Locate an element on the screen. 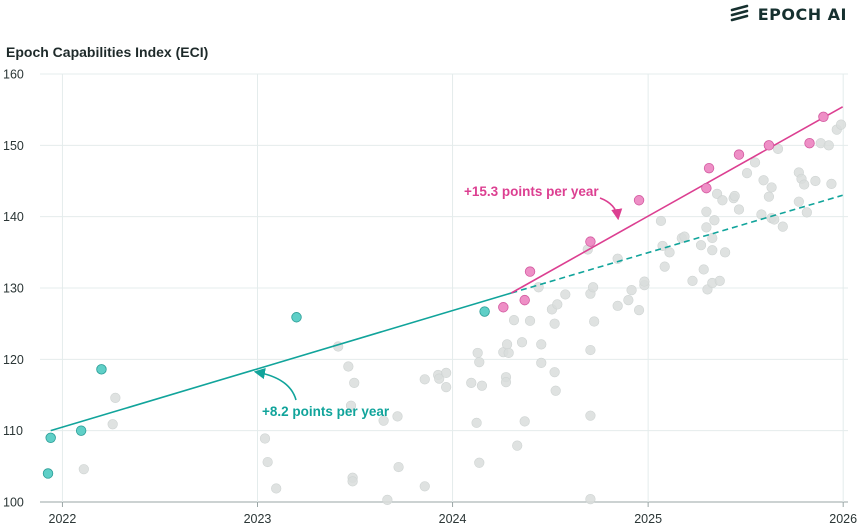  x-tick-label: 2025 is located at coordinates (648, 519).